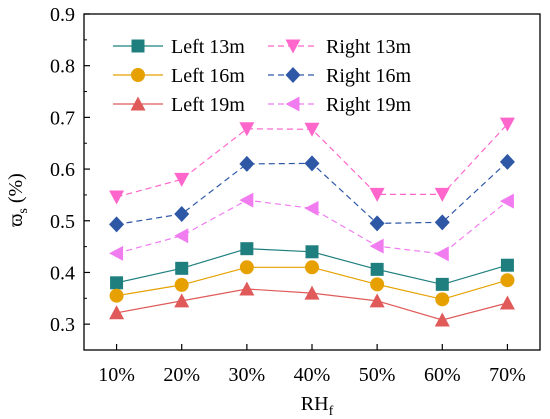 This screenshot has height=419, width=550. Describe the element at coordinates (62, 15) in the screenshot. I see `y-tick-label: 0.9` at that location.